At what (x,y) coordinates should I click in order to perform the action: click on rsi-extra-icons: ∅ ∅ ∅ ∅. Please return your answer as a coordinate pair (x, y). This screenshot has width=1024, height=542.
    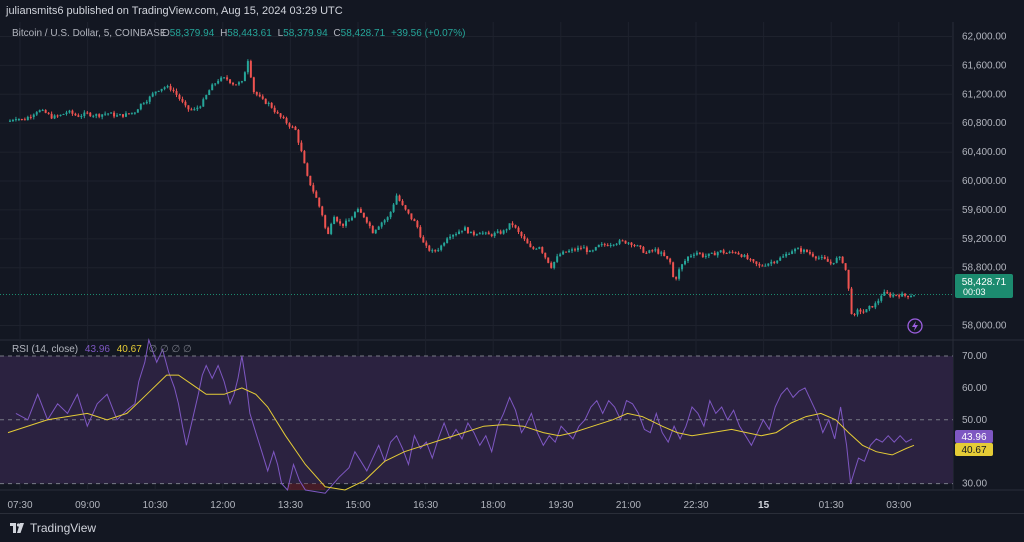
    Looking at the image, I should click on (170, 349).